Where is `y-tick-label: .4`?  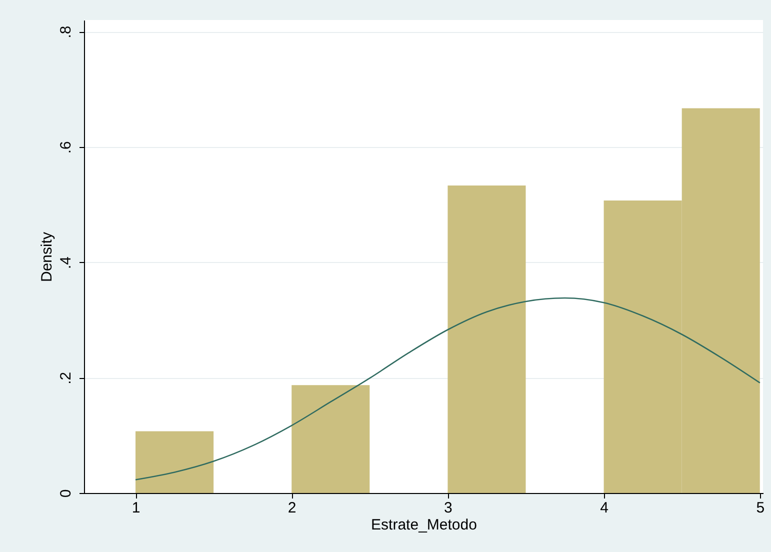 y-tick-label: .4 is located at coordinates (66, 263).